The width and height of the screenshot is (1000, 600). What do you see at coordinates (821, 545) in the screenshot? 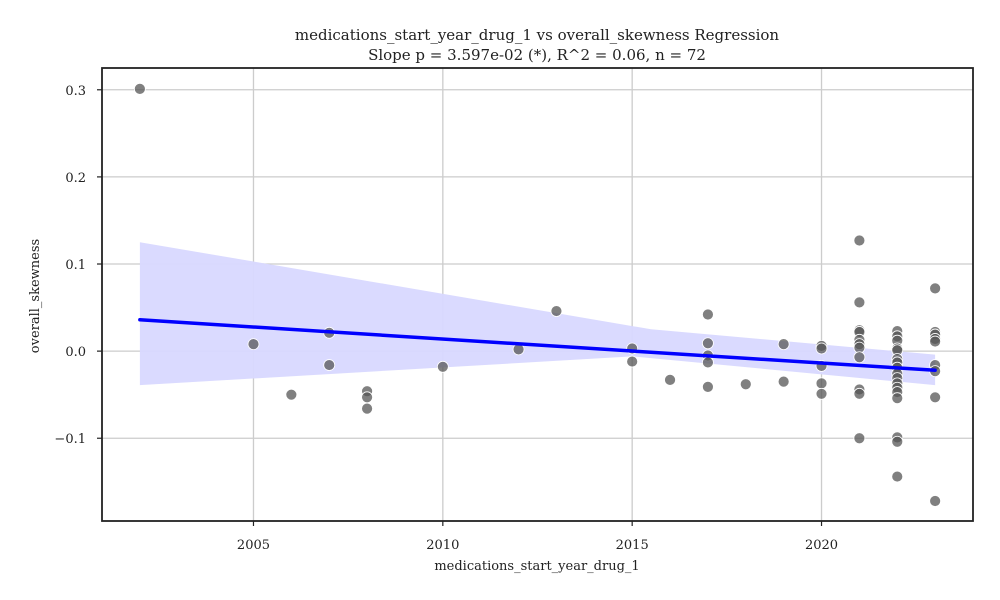
I see `x-tick-label: 2020` at bounding box center [821, 545].